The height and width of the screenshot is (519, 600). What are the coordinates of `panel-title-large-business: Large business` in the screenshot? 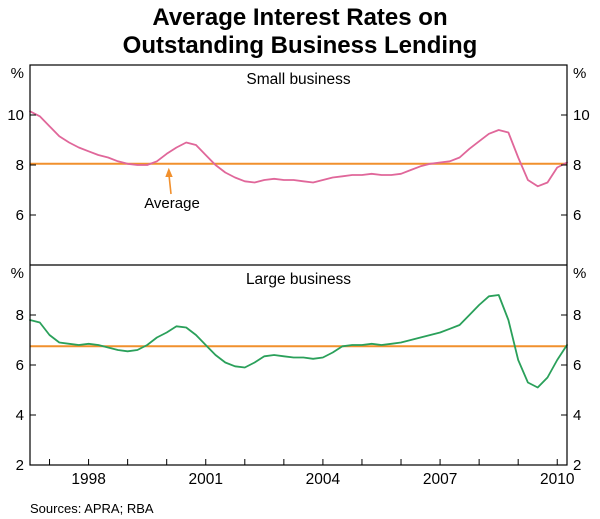 It's located at (298, 279).